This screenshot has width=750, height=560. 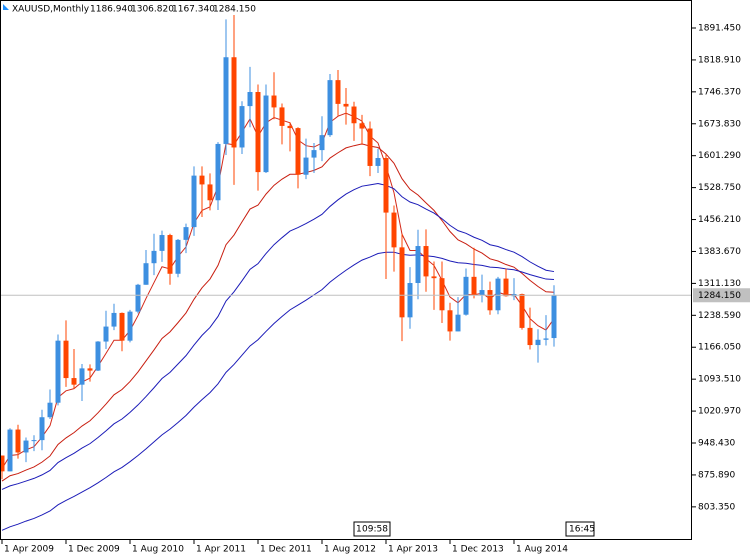 What do you see at coordinates (719, 348) in the screenshot?
I see `y-tick-label: 1166.050` at bounding box center [719, 348].